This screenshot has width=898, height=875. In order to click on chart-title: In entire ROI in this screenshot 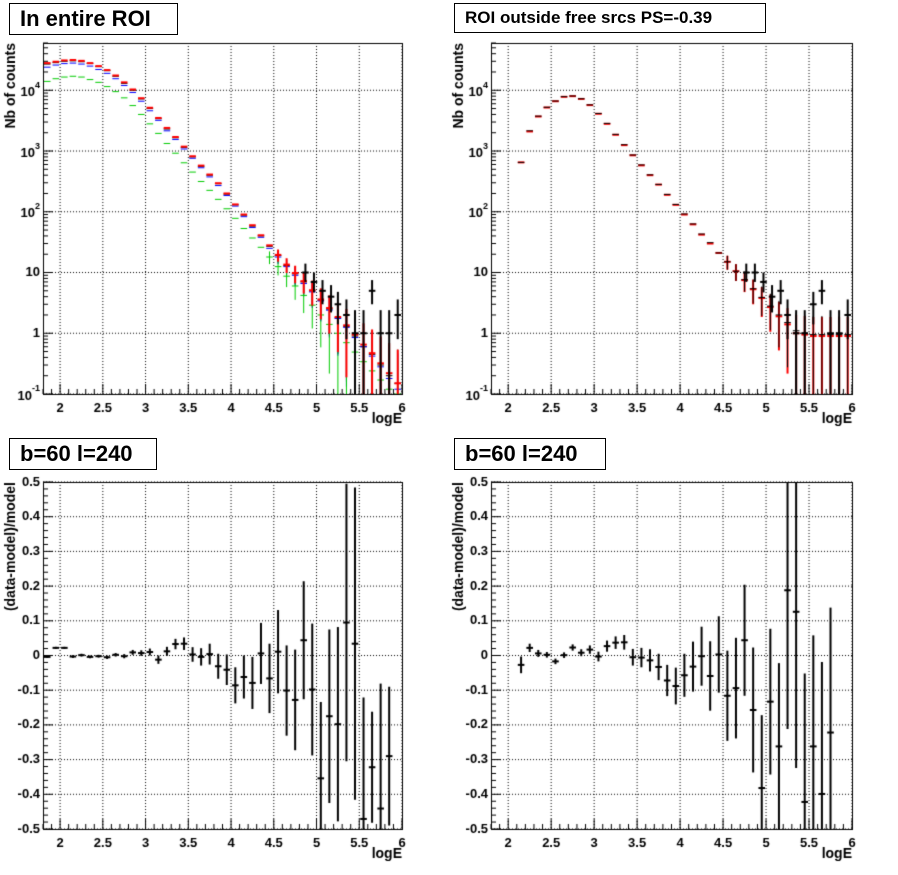, I will do `click(93, 19)`.